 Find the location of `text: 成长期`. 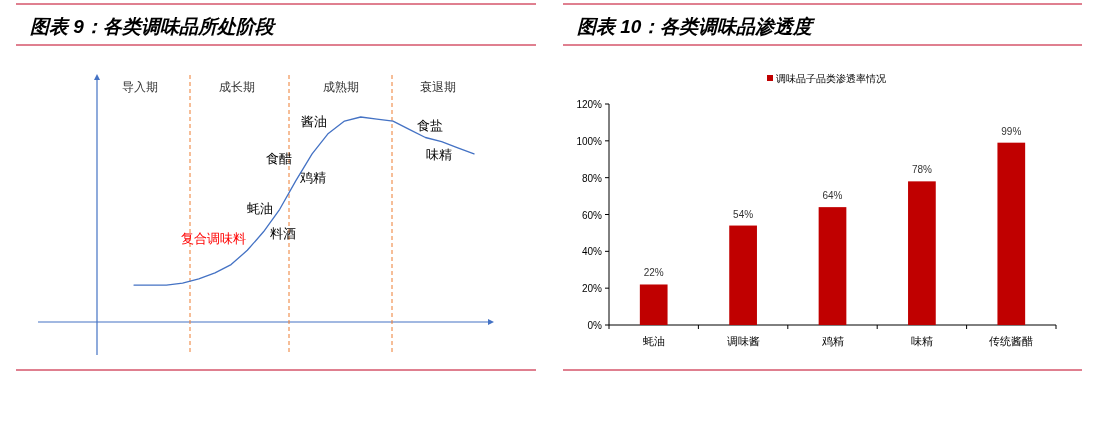

text: 成长期 is located at coordinates (237, 87).